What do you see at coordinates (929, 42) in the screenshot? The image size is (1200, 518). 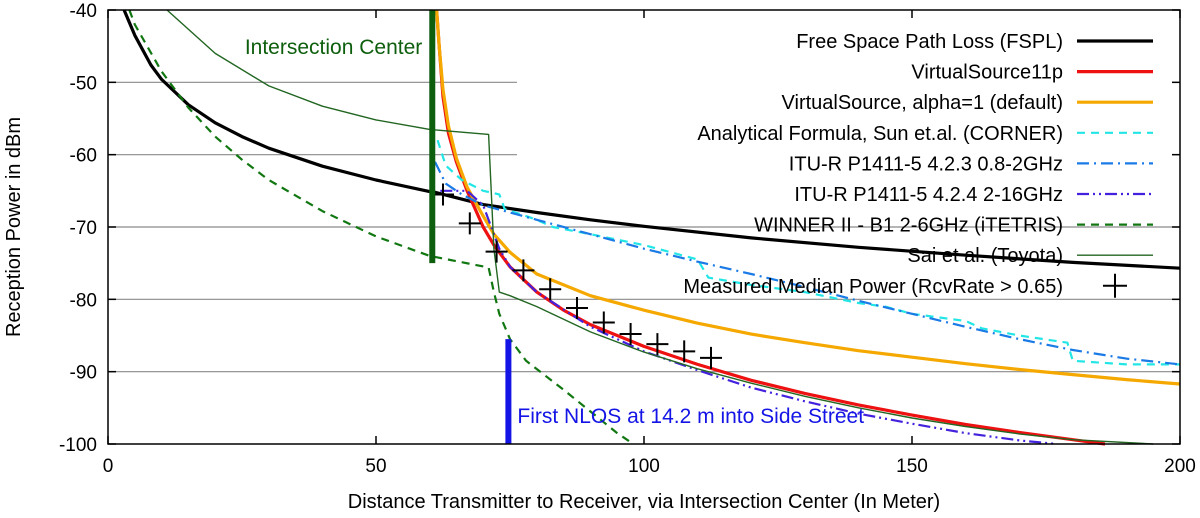 I see `legend-label-free-space-path-loss-fspl: Free Space Path Loss (FSPL)` at bounding box center [929, 42].